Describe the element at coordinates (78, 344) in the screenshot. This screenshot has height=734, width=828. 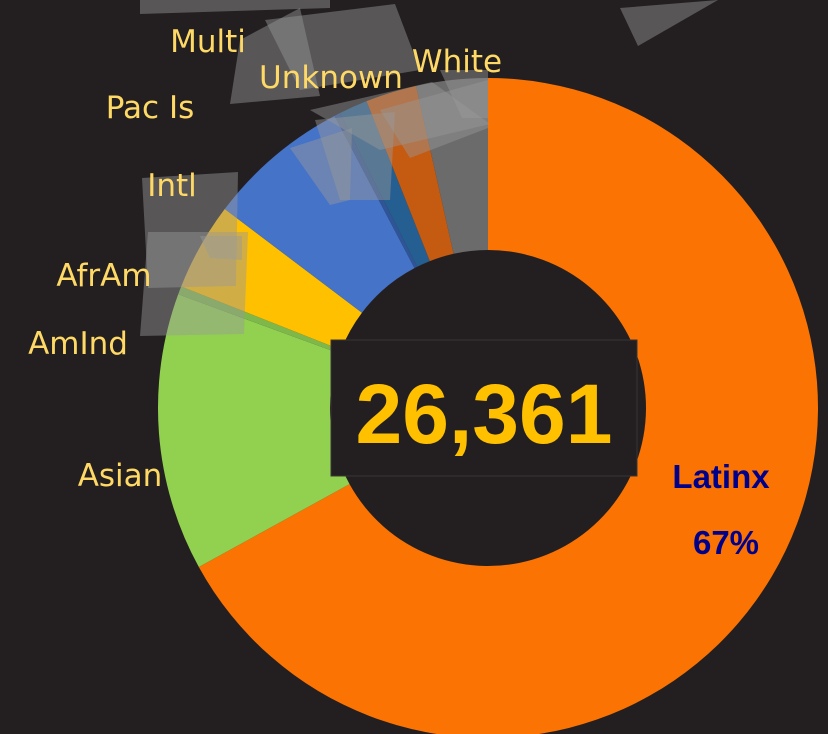
I see `slice-label-amind: AmInd` at that location.